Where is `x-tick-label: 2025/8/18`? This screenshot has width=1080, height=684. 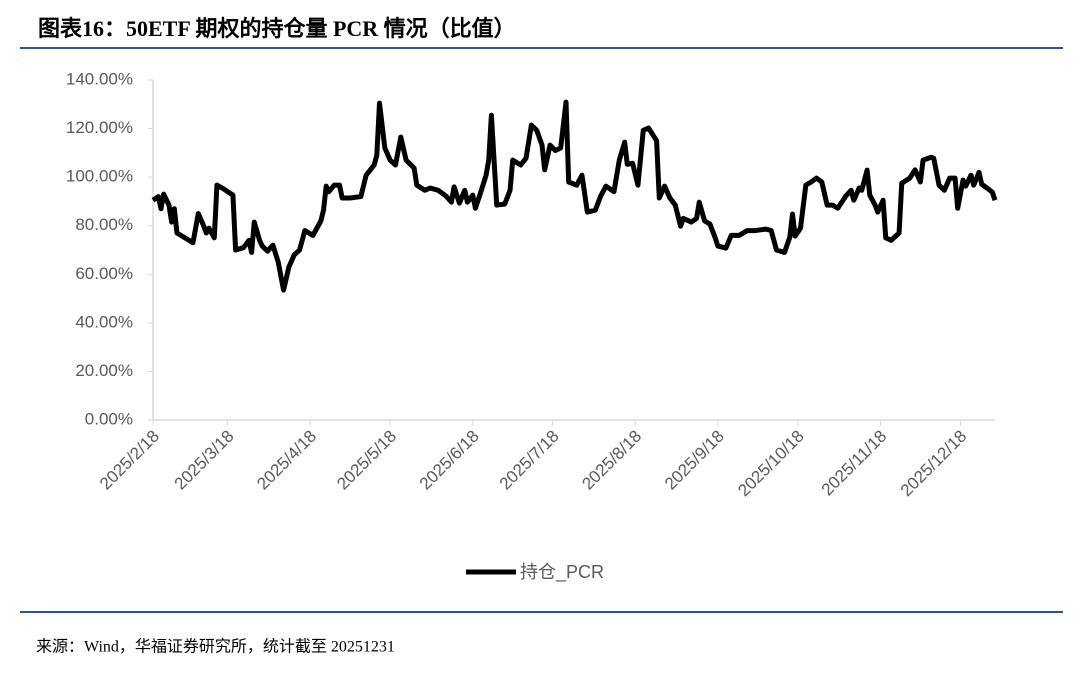 x-tick-label: 2025/8/18 is located at coordinates (611, 460).